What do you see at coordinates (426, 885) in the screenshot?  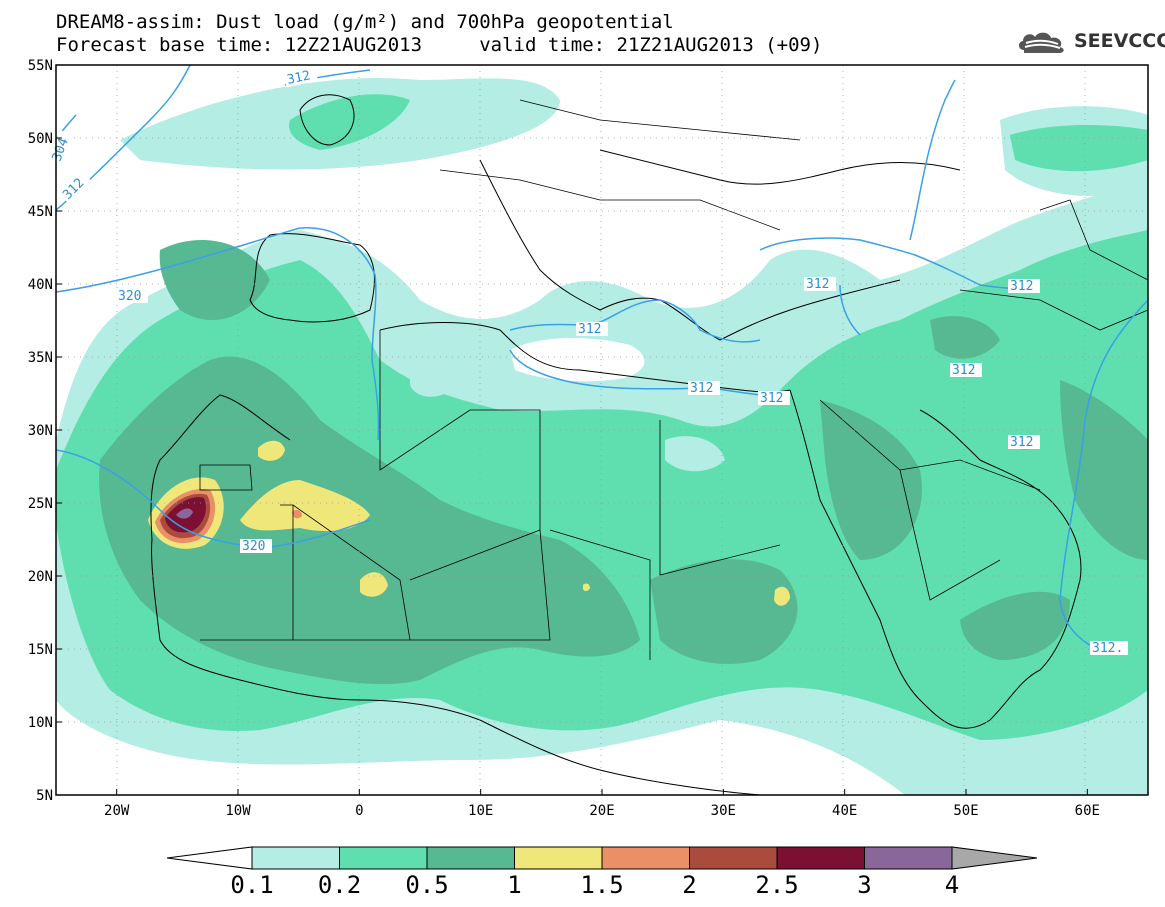 I see `colorbar-label: 0.5` at bounding box center [426, 885].